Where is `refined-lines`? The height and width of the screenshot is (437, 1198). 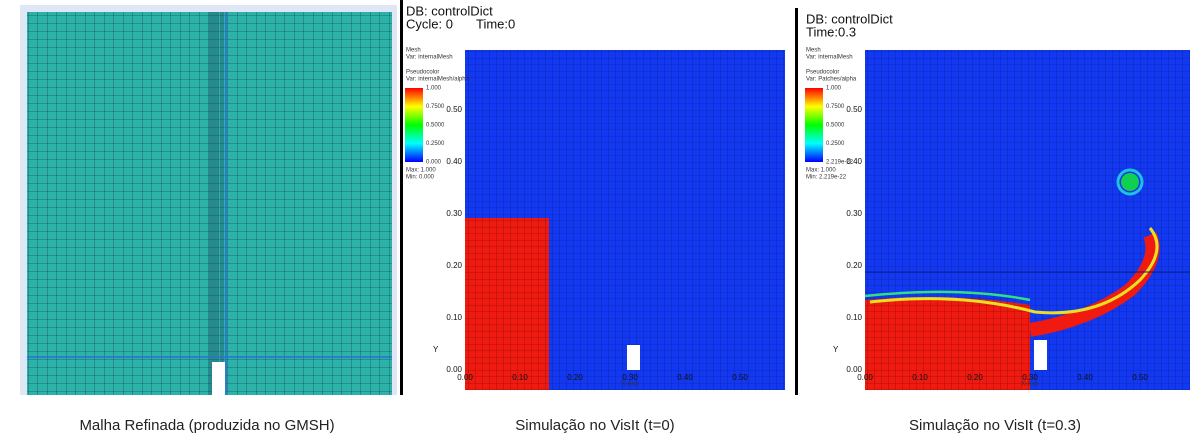 refined-lines is located at coordinates (216, 203).